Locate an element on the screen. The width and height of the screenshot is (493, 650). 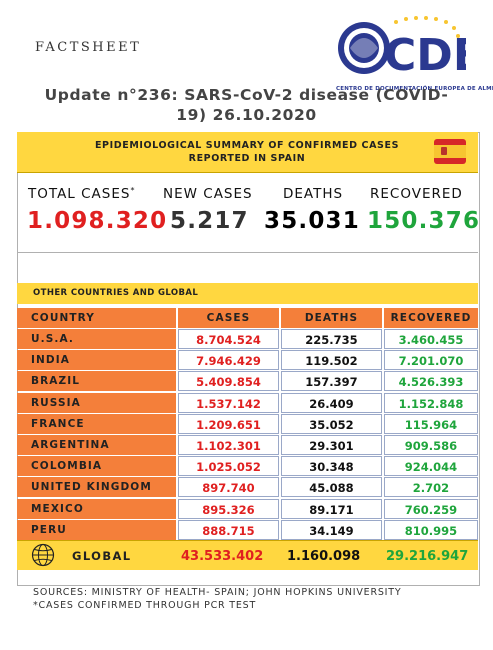
cases-cell: 7.946.429 is located at coordinates (228, 360).